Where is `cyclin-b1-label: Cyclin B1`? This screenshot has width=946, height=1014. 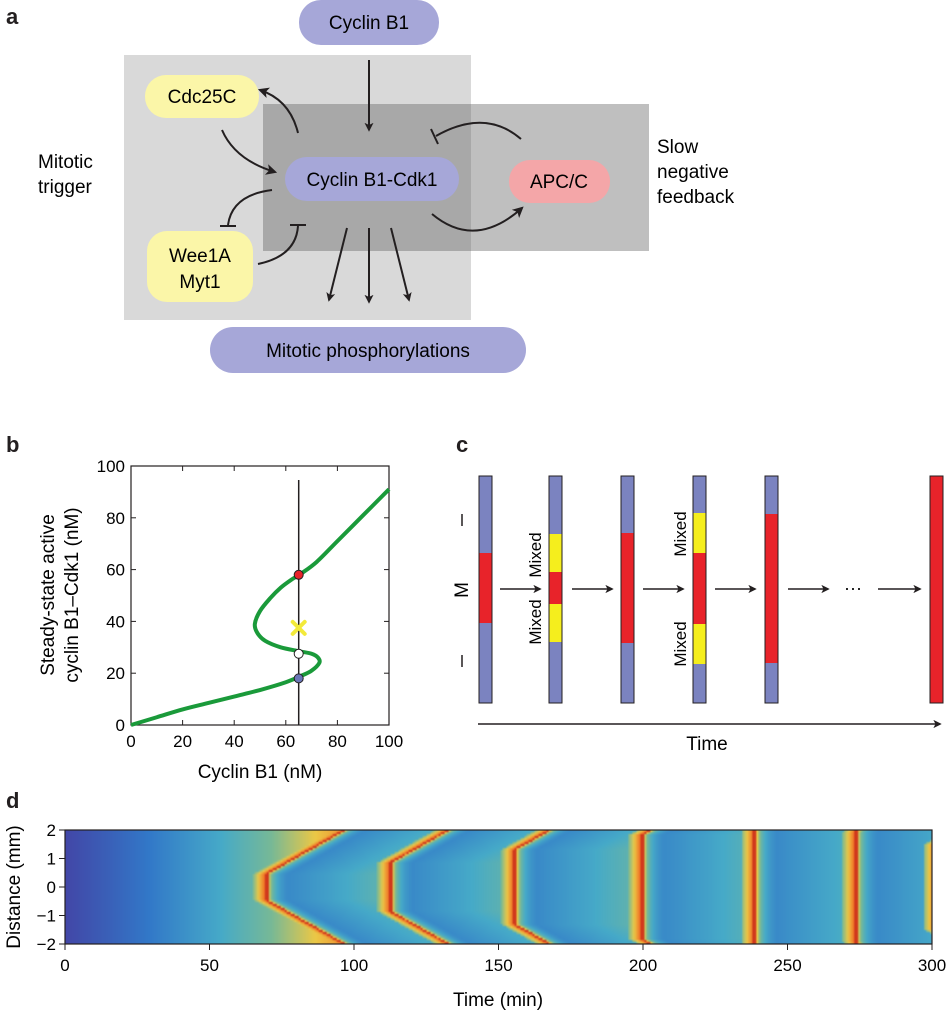 cyclin-b1-label: Cyclin B1 is located at coordinates (369, 23).